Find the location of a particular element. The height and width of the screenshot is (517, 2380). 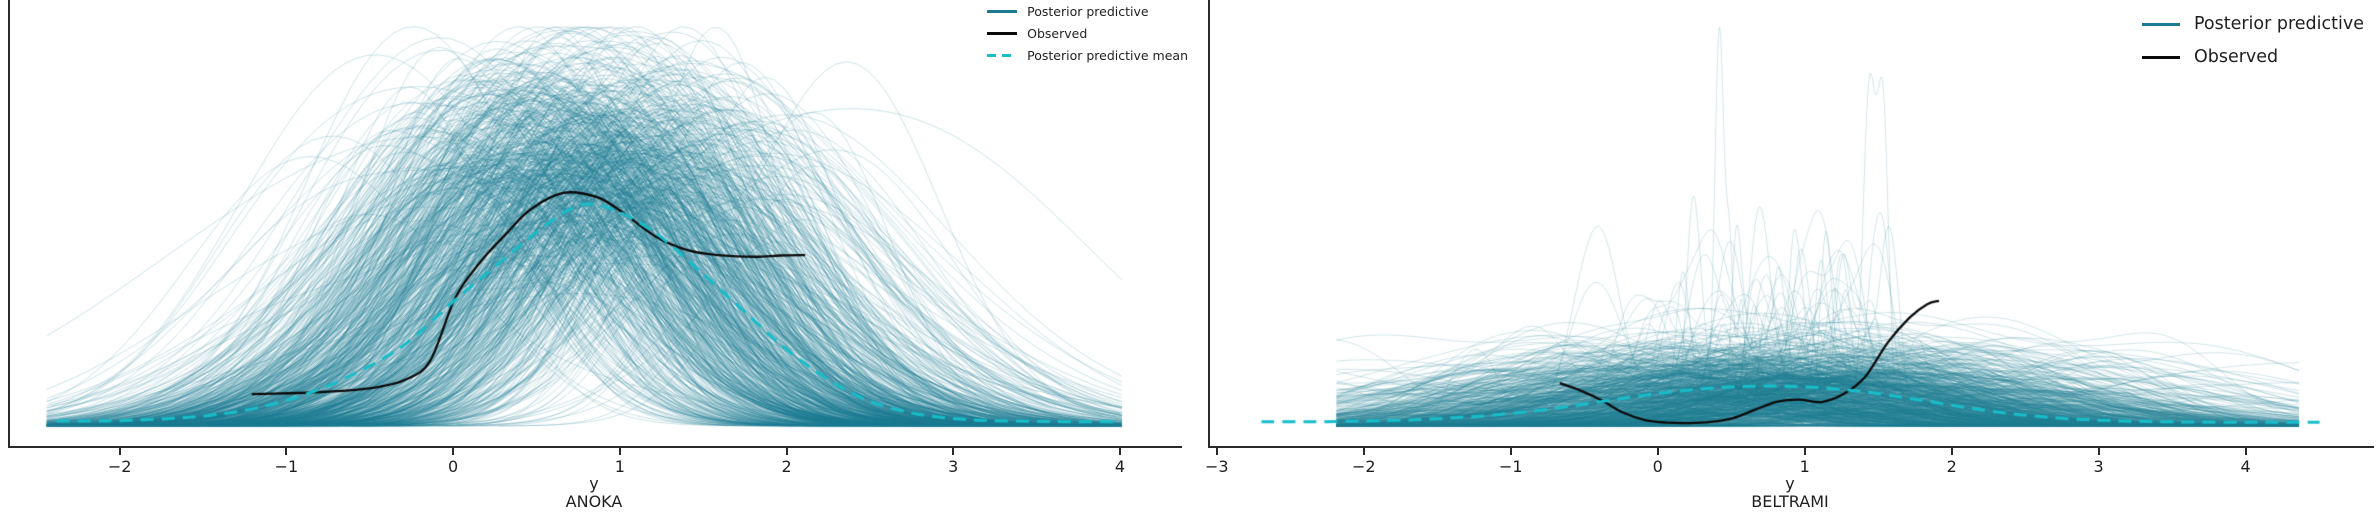

x-axis-label-group-beltrami: y BELTRAMI is located at coordinates (1790, 493).